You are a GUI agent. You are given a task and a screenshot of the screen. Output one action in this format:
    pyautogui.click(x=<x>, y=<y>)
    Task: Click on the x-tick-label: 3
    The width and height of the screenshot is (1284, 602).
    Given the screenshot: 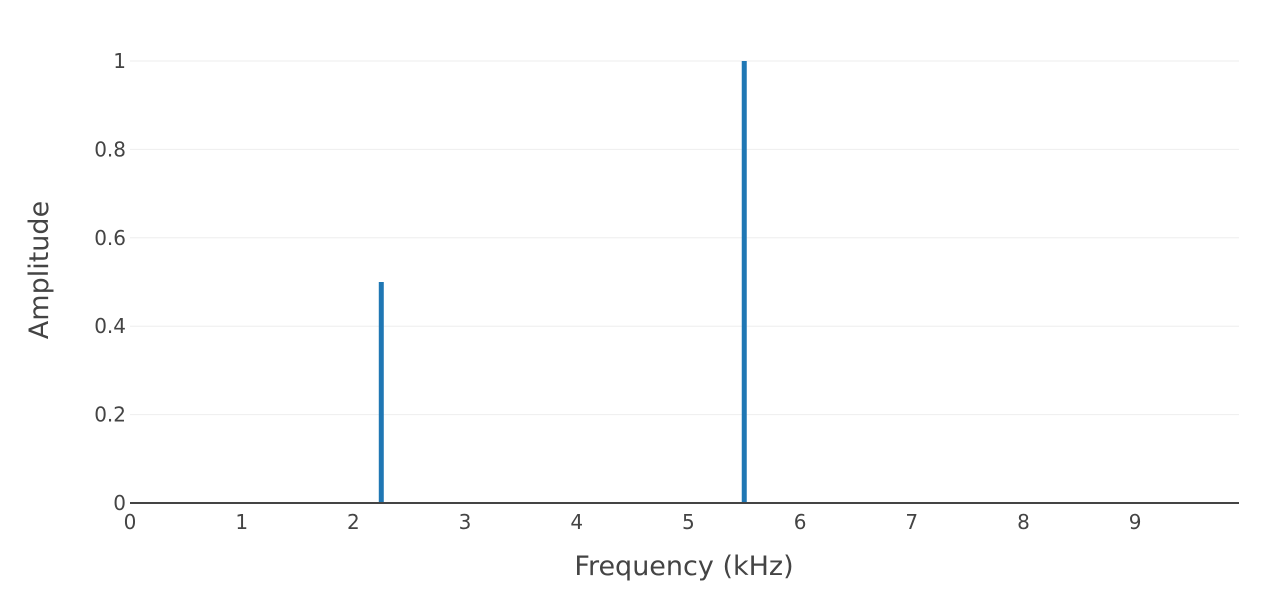 What is the action you would take?
    pyautogui.click(x=465, y=522)
    